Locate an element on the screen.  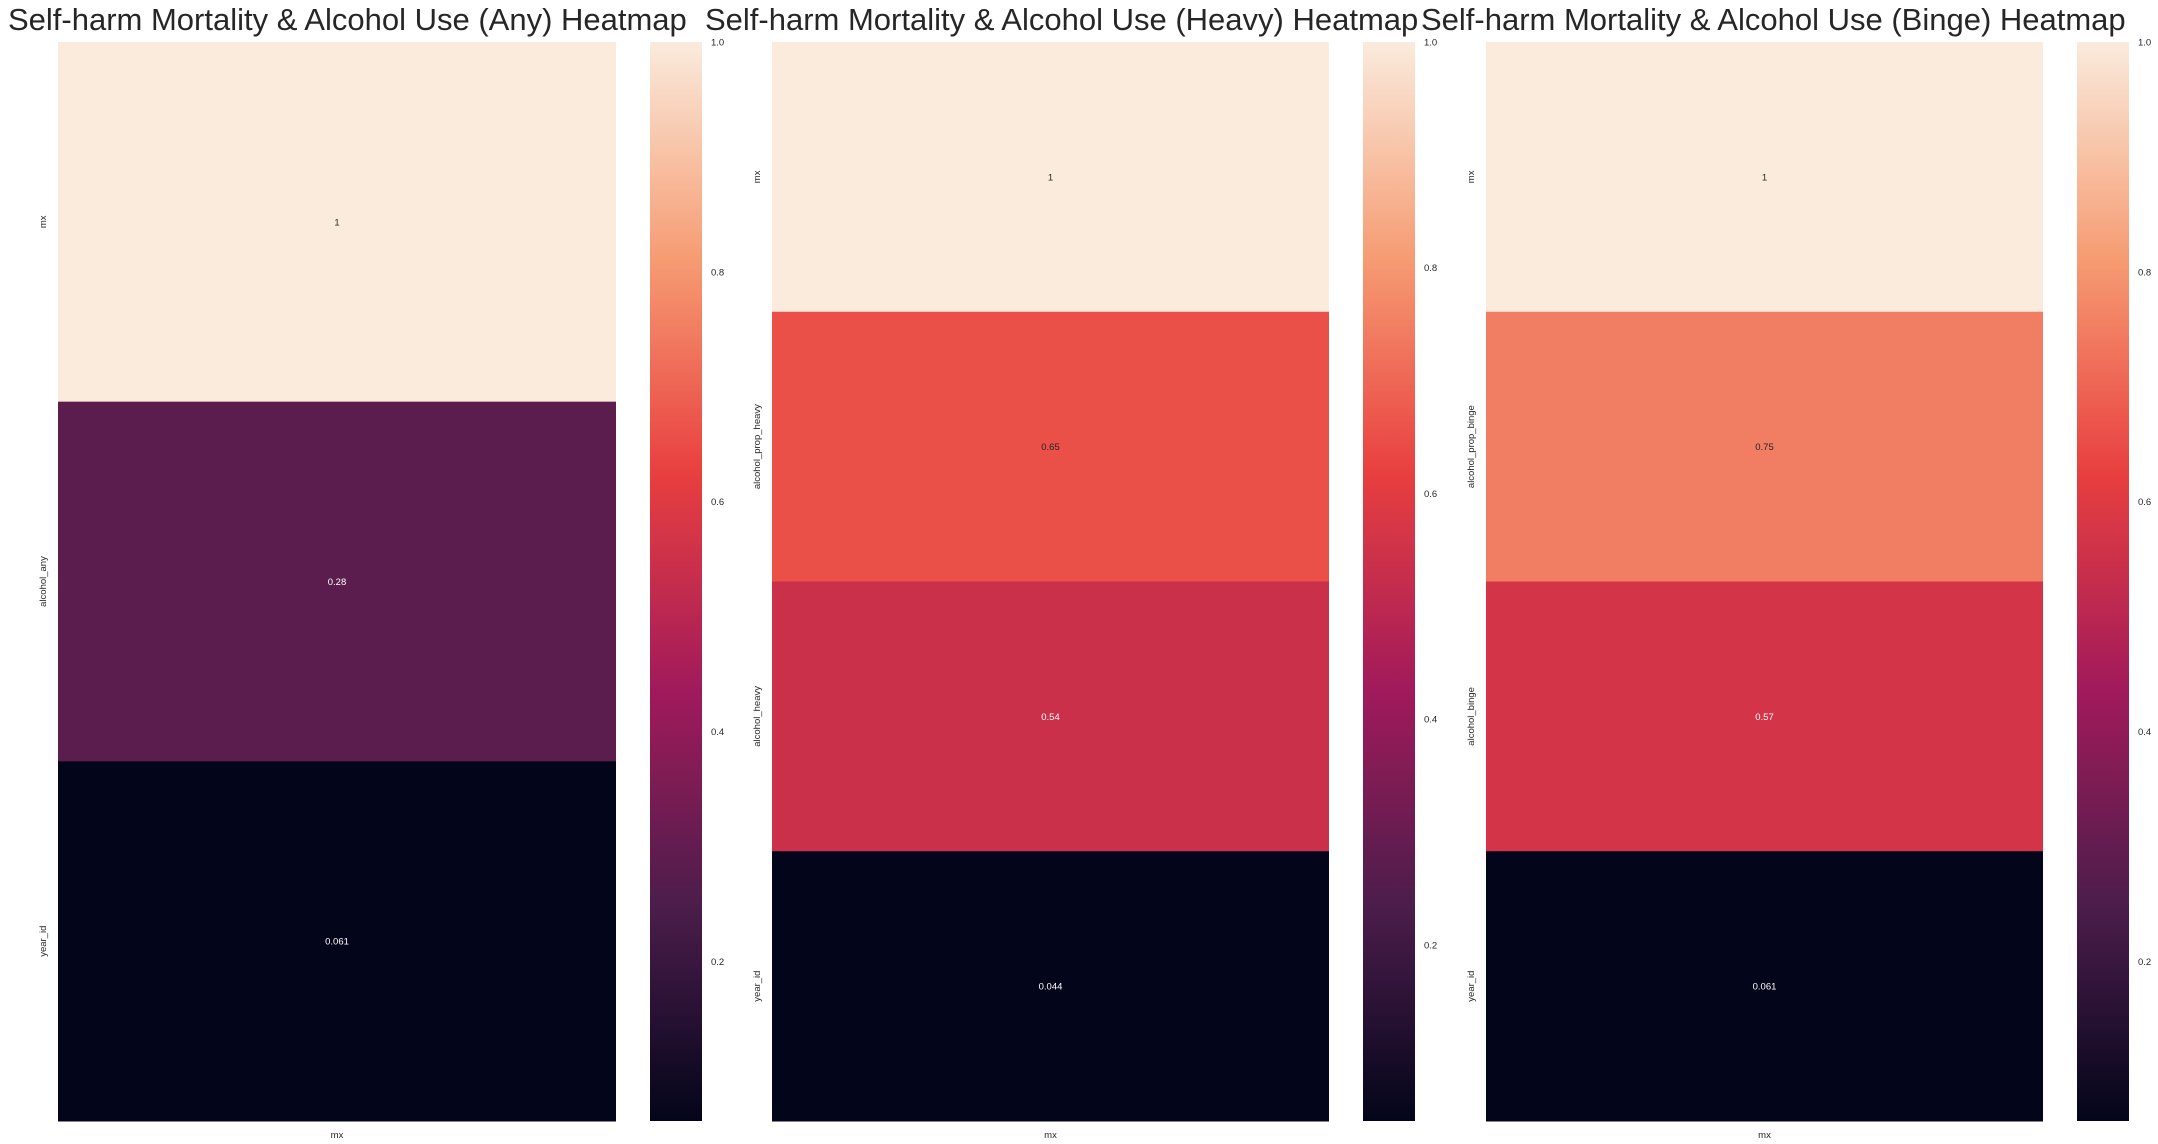
cell-annotation: 0.54 is located at coordinates (1050, 717).